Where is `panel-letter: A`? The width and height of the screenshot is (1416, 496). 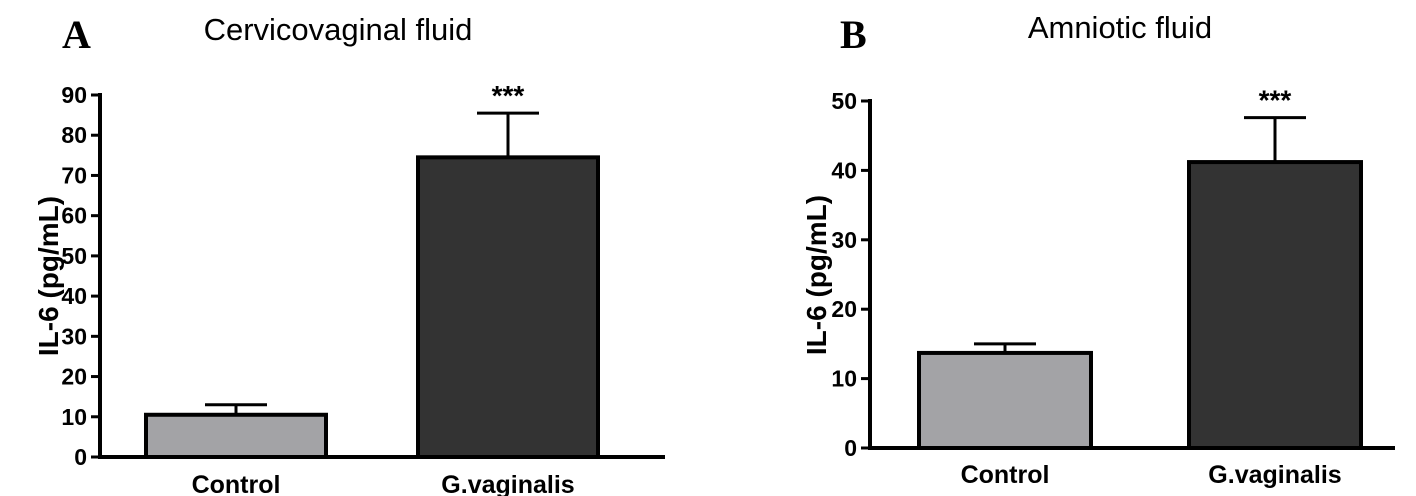 panel-letter: A is located at coordinates (76, 34).